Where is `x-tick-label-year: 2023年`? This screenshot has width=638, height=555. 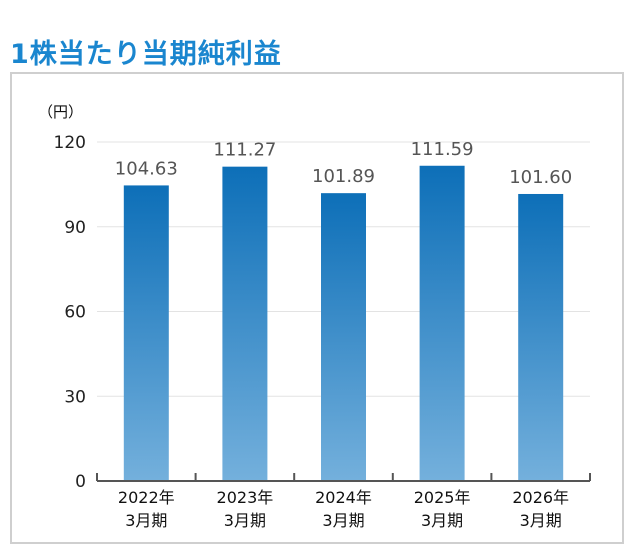
x-tick-label-year: 2023年 is located at coordinates (245, 497).